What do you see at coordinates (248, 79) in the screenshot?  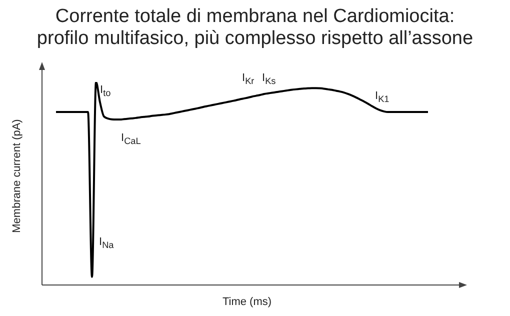 I see `annotation: I$_{Kr}$` at bounding box center [248, 79].